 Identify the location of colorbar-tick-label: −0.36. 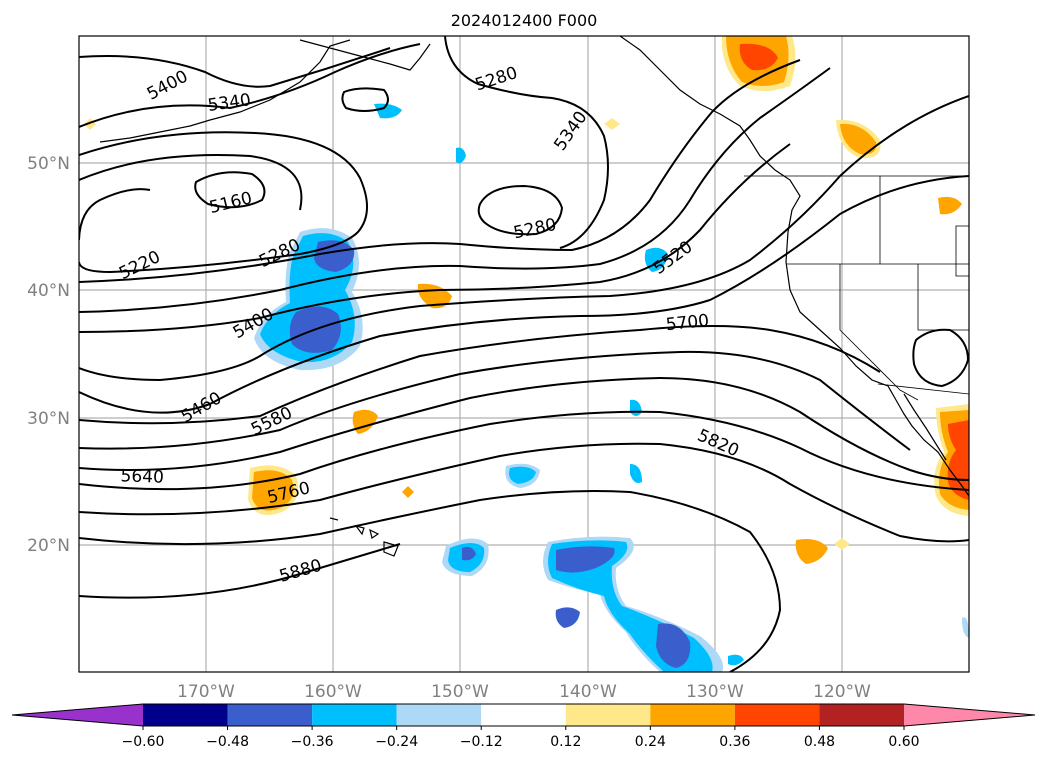
(312, 742).